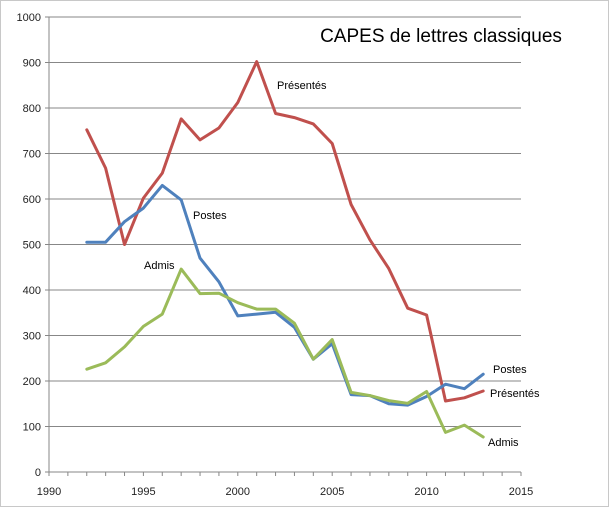  What do you see at coordinates (332, 492) in the screenshot?
I see `x-tick-label: 2005` at bounding box center [332, 492].